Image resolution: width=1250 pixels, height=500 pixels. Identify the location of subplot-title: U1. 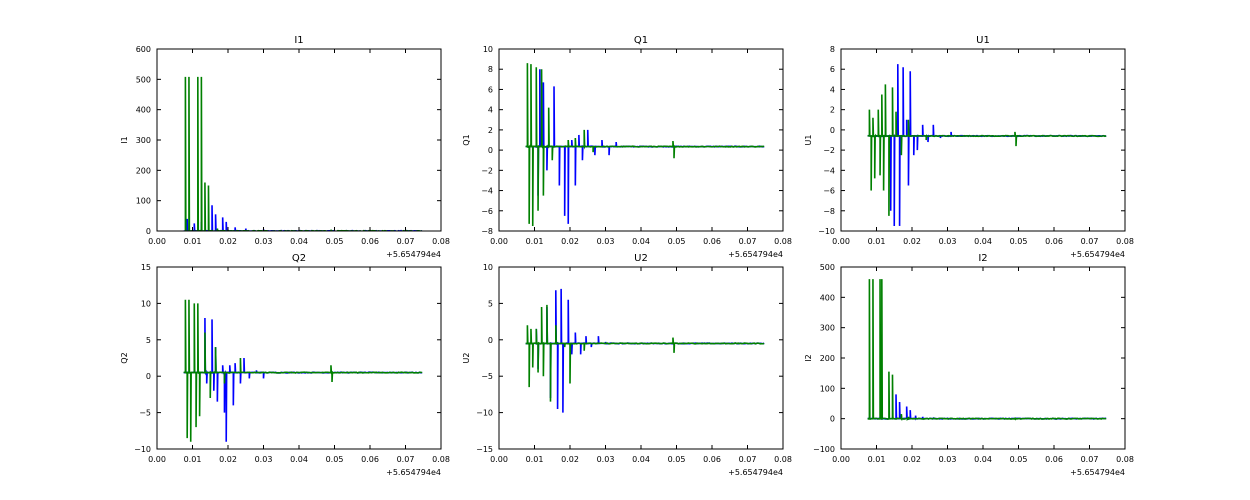
(983, 40).